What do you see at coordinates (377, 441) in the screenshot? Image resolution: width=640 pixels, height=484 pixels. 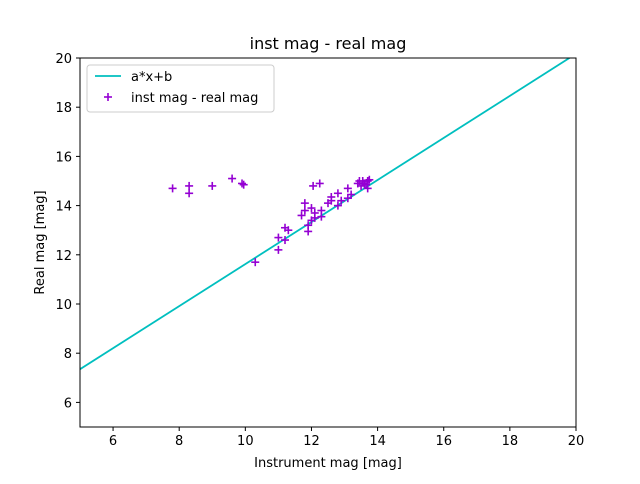 I see `x-tick-label: 14` at bounding box center [377, 441].